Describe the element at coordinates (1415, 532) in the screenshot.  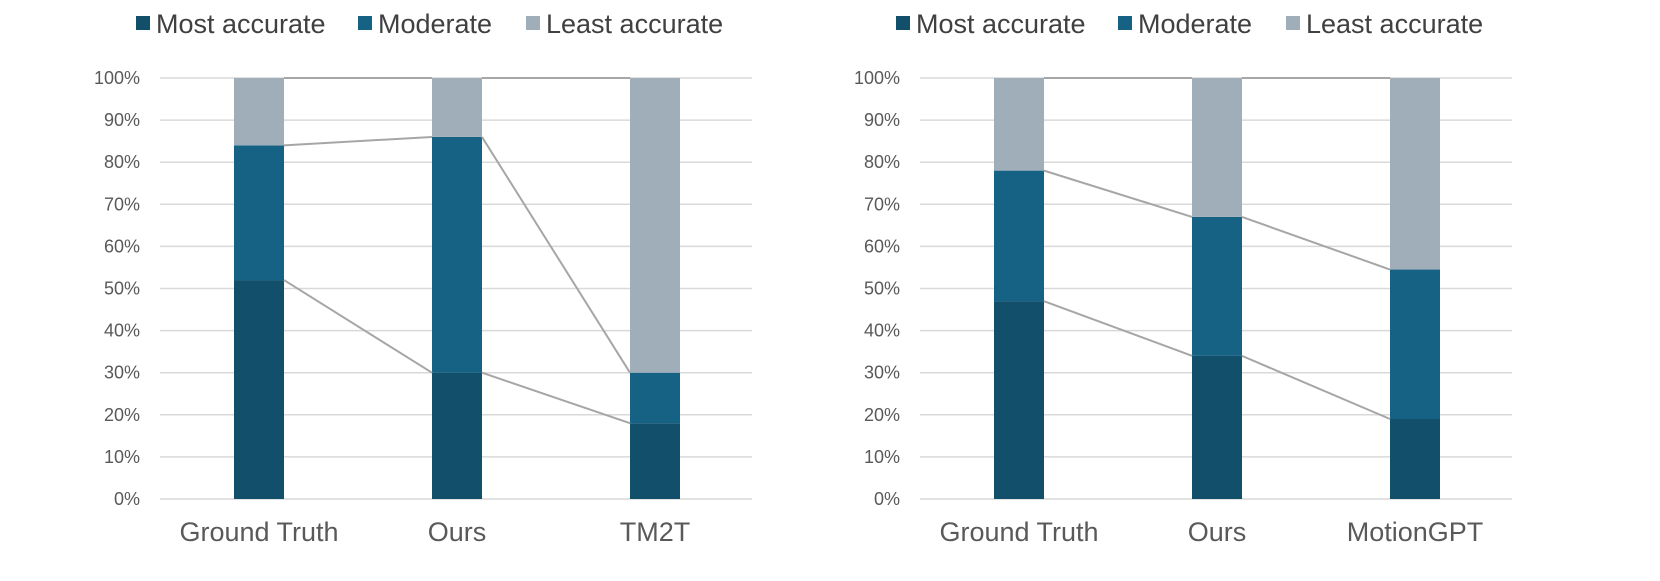
I see `category-label: MotionGPT` at that location.